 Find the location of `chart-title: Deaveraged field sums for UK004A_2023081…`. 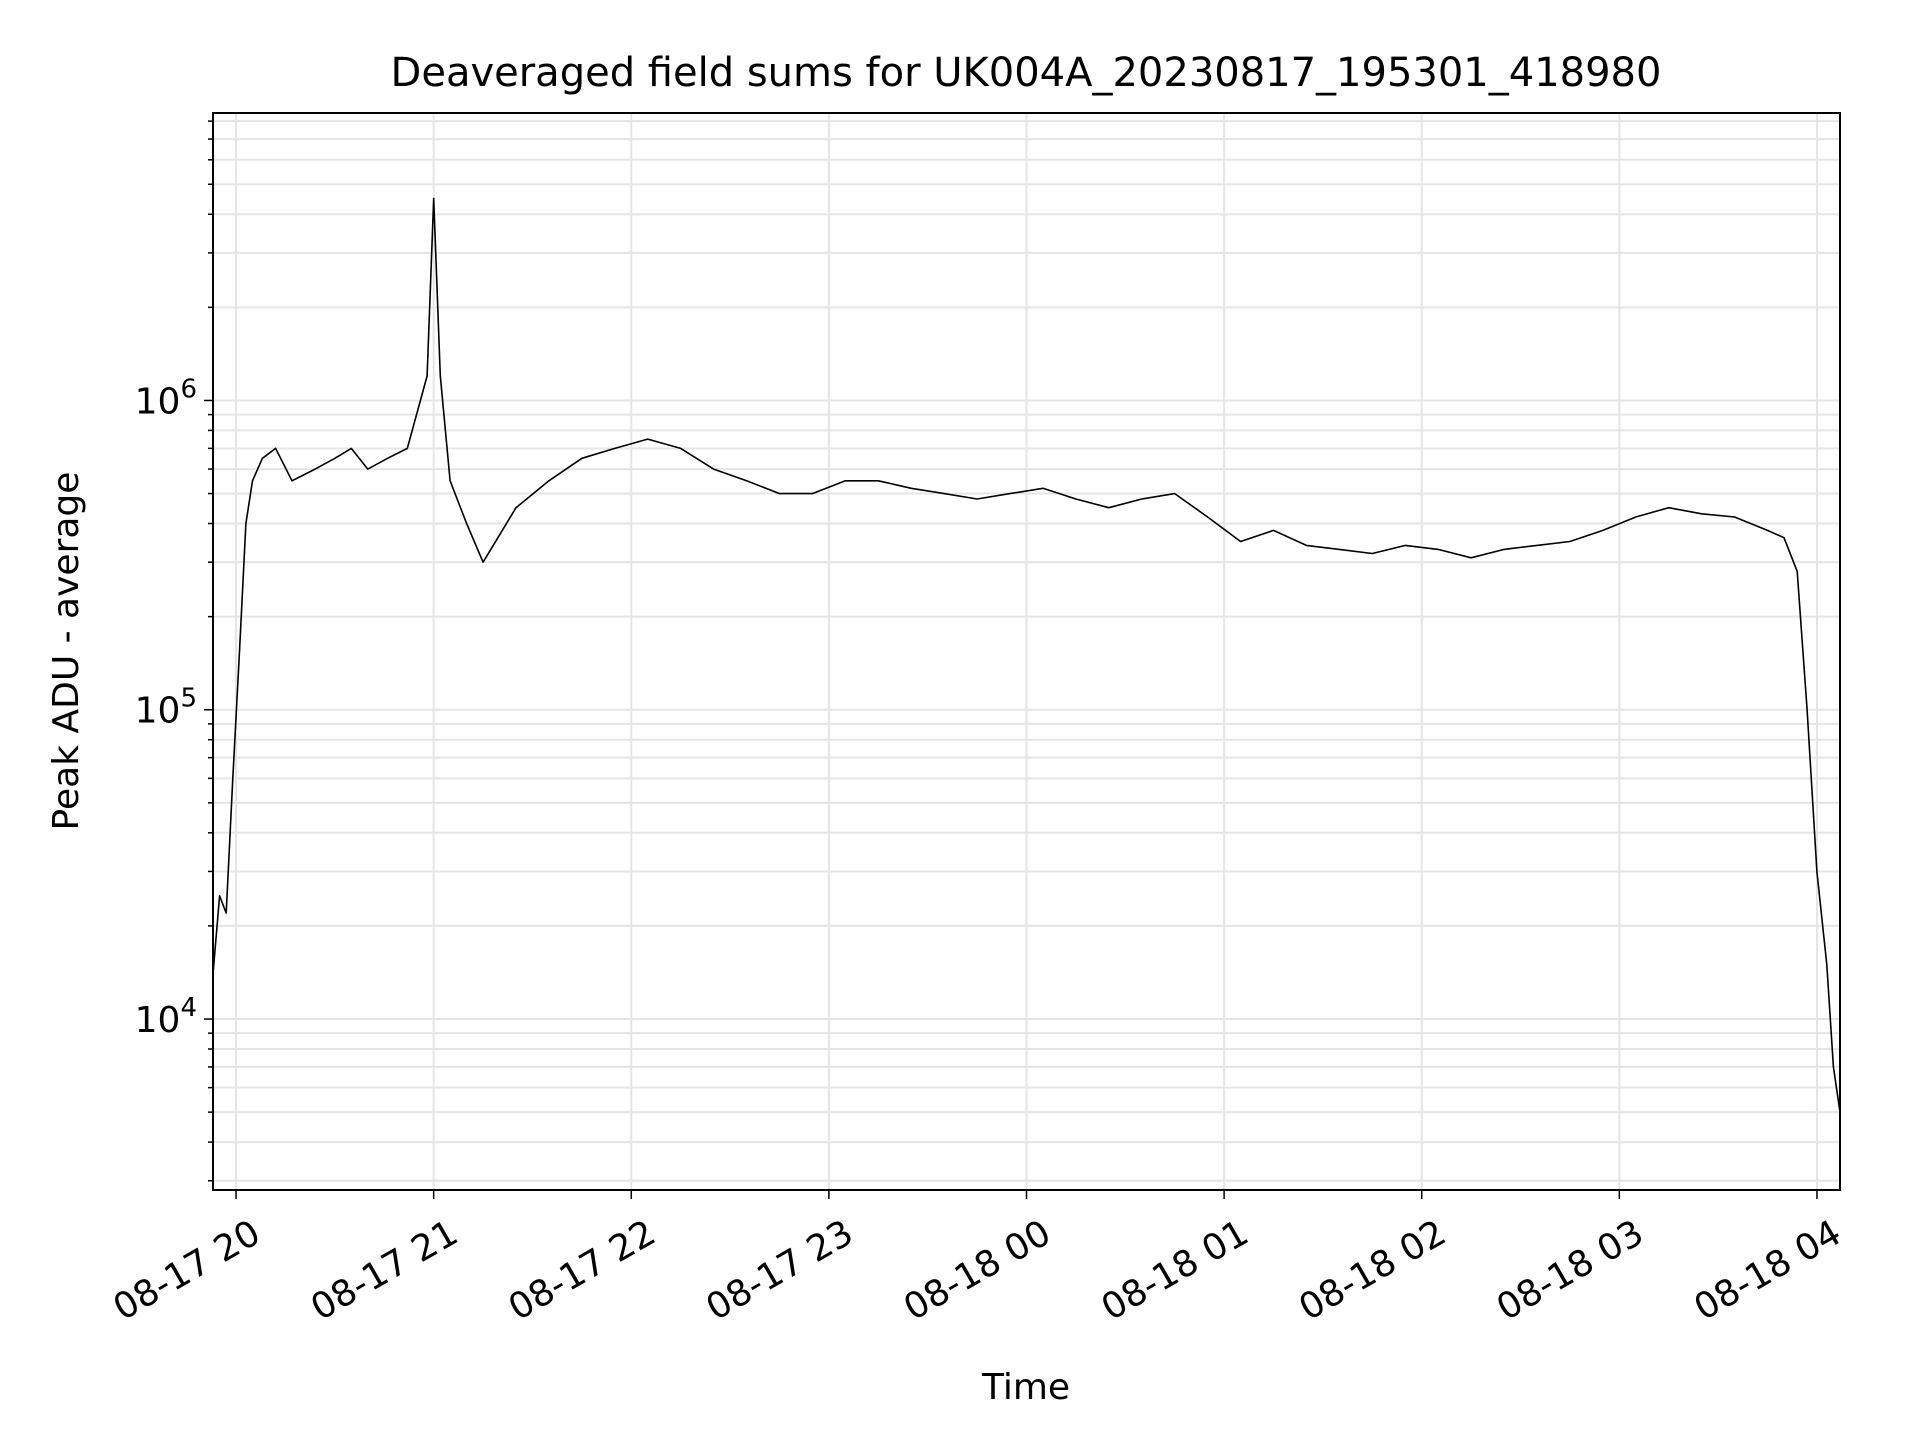

chart-title: Deaveraged field sums for UK004A_2023081… is located at coordinates (1026, 73).